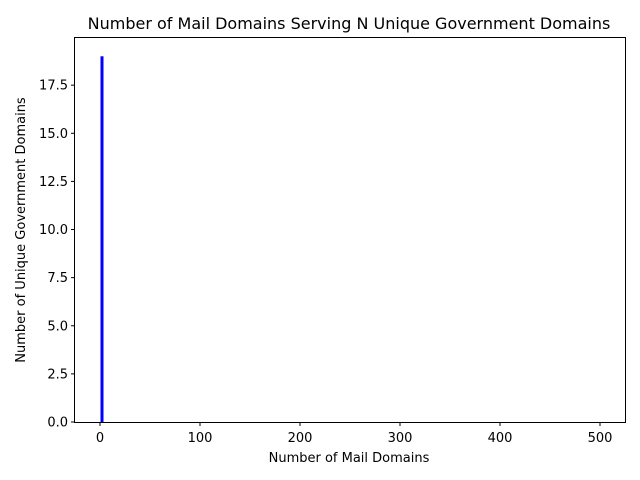 The width and height of the screenshot is (640, 480). Describe the element at coordinates (200, 438) in the screenshot. I see `x-tick-label: 100` at that location.